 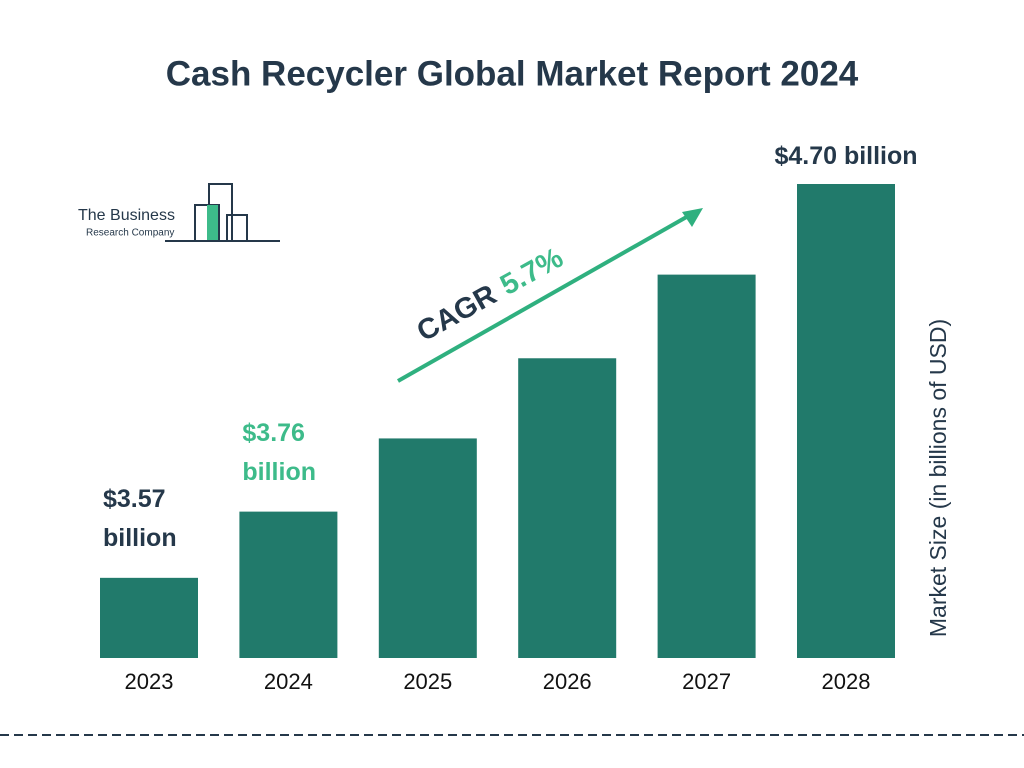 I want to click on x-tick-label: 2023, so click(x=149, y=681).